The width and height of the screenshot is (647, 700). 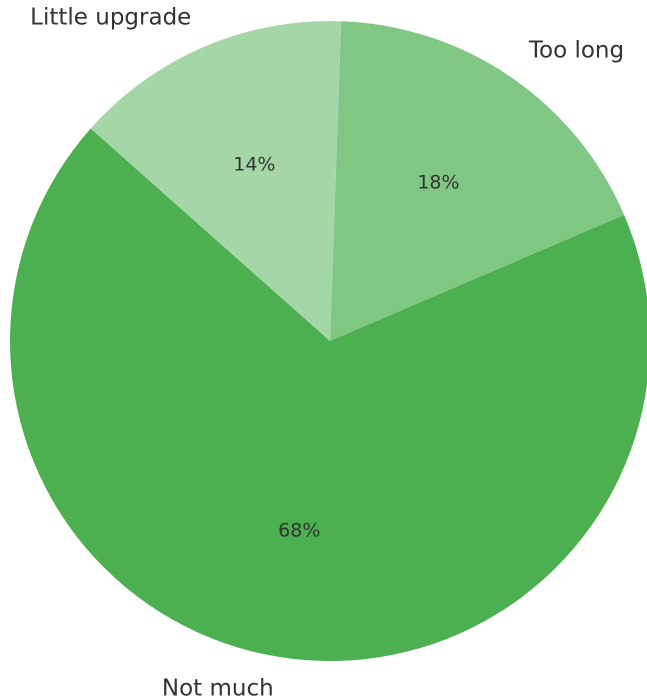 I want to click on slice-percent-little-upgrade: 14%, so click(x=254, y=165).